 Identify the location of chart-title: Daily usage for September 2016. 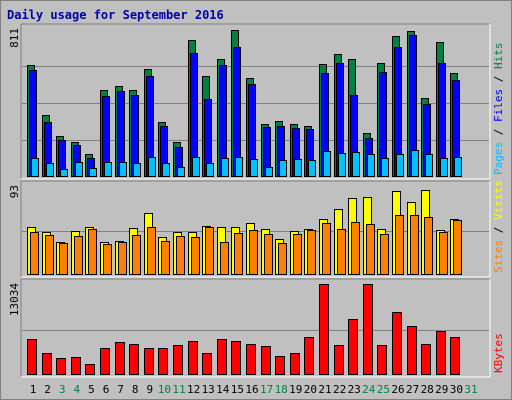
(115, 15).